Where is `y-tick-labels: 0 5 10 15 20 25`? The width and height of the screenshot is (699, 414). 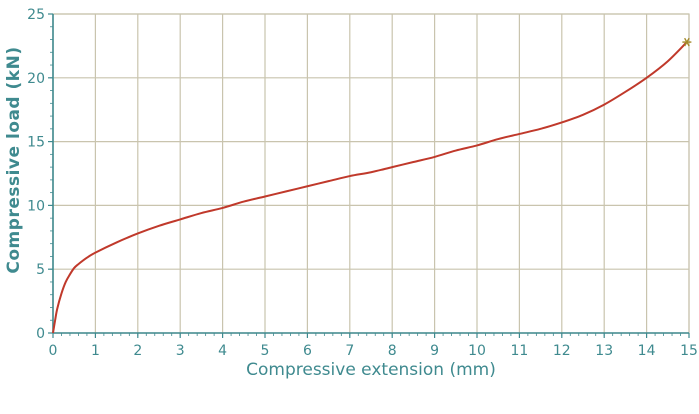
y-tick-labels: 0 5 10 15 20 25 is located at coordinates (36, 174).